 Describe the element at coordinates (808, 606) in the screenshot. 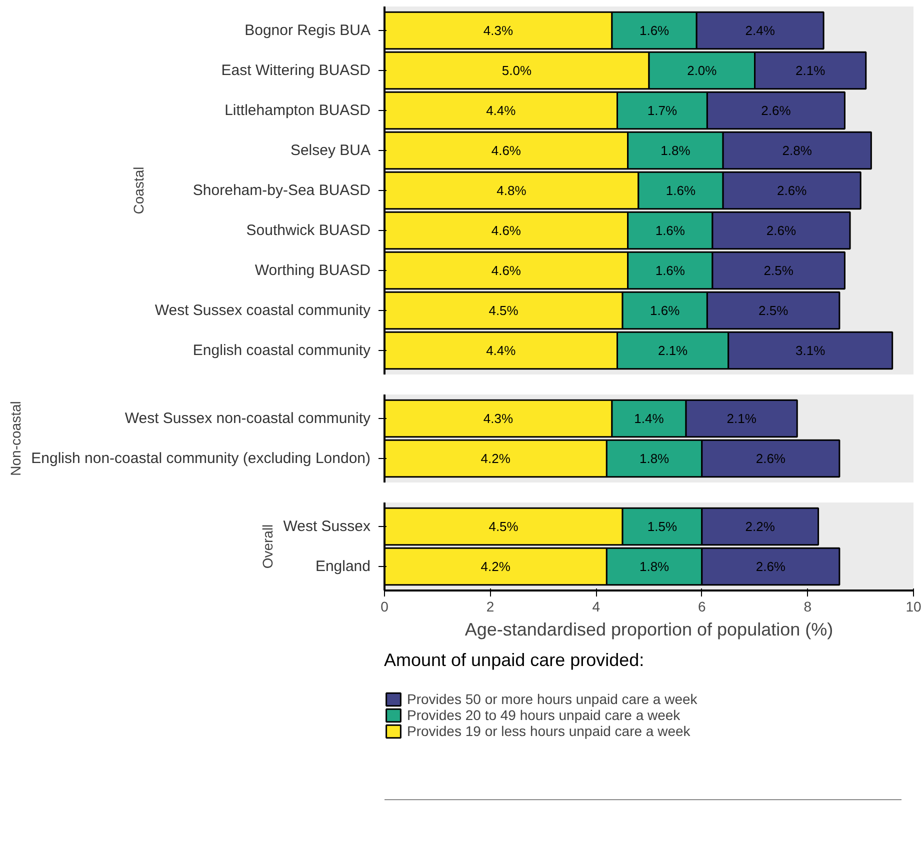

I see `x-tick-label: 8` at that location.